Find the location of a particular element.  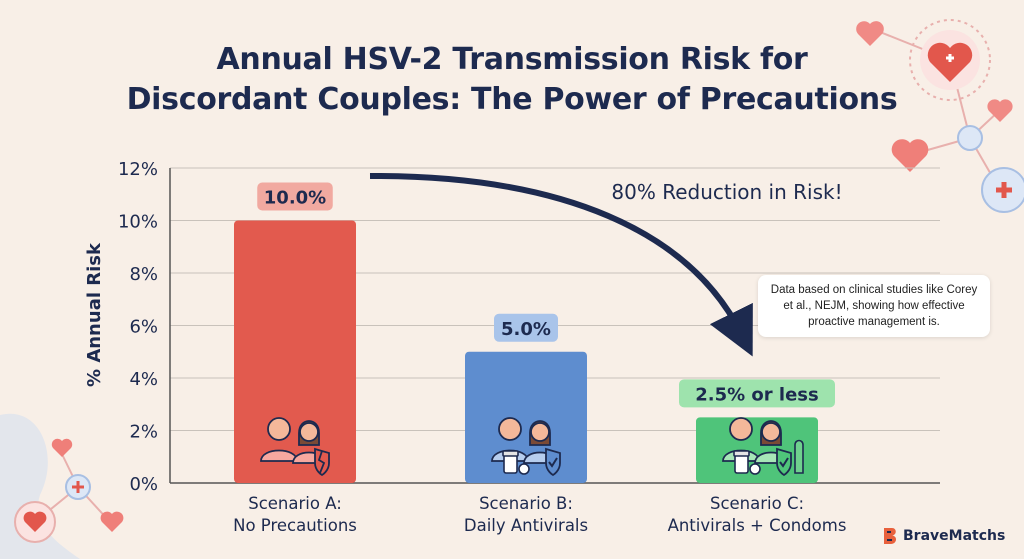

y-tick-label: 10% is located at coordinates (138, 222).